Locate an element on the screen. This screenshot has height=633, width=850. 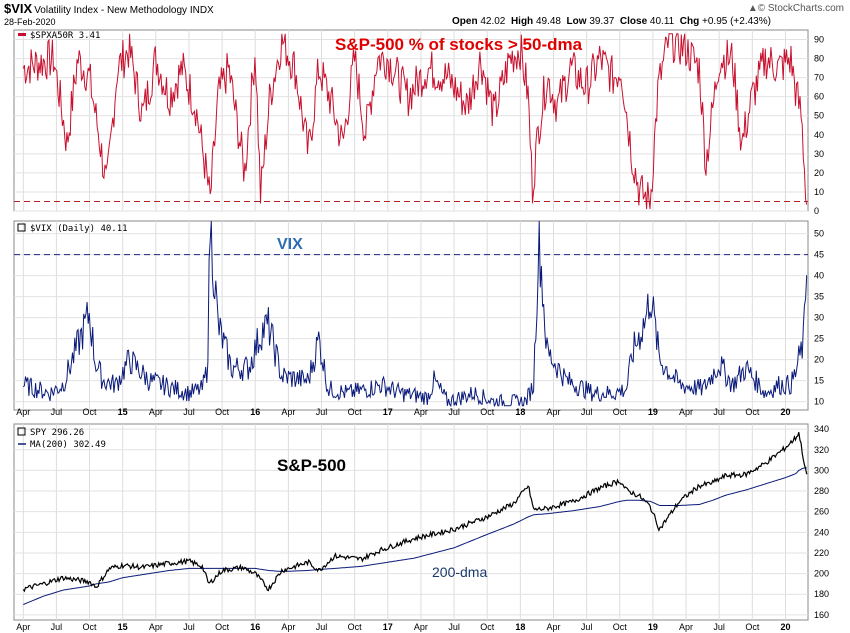
spy-annotation: S&P-500 is located at coordinates (311, 465).